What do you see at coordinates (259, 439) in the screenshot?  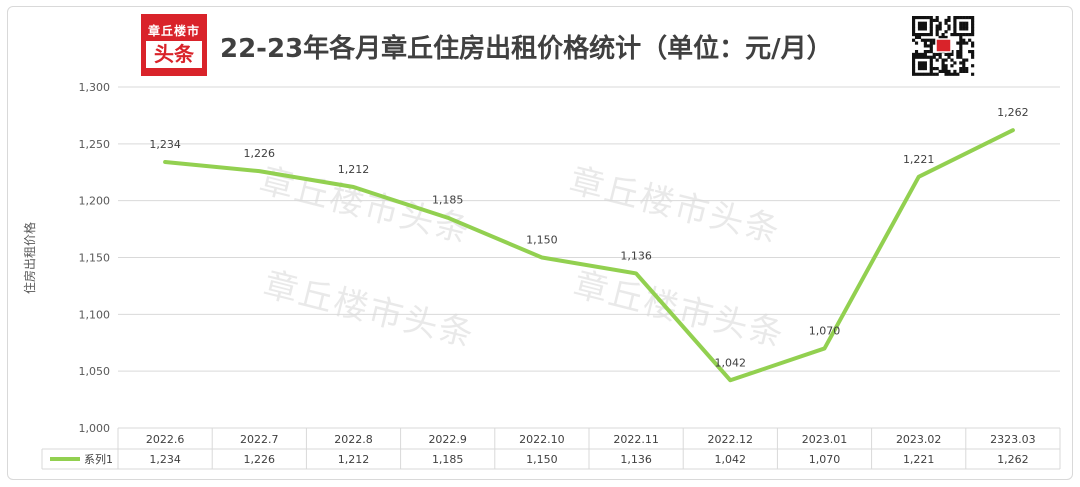 I see `x-tick-label: 2022.7` at bounding box center [259, 439].